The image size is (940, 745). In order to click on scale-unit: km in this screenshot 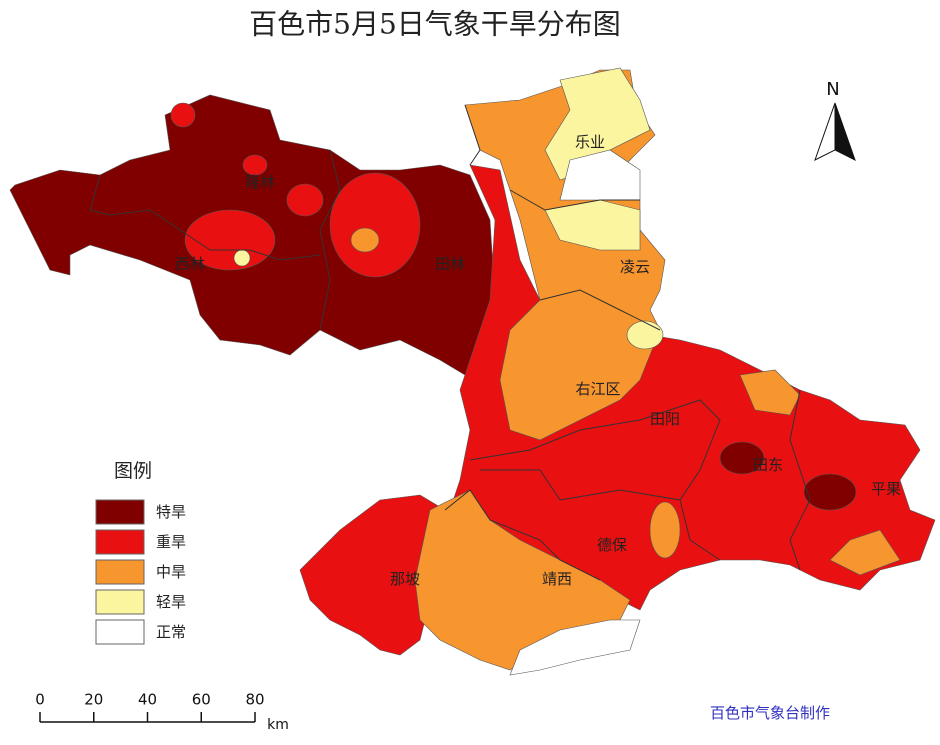, I will do `click(278, 725)`.